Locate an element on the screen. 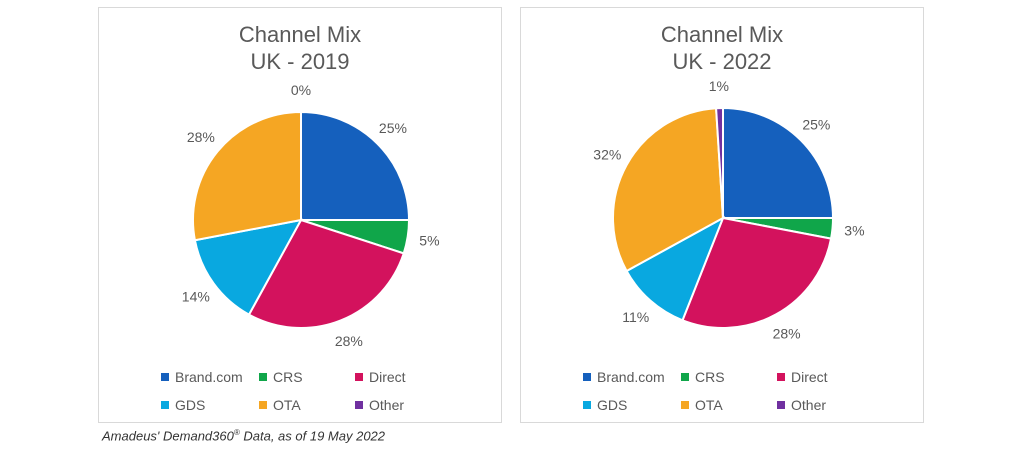 This screenshot has height=450, width=1024. data-label-ota: 28% is located at coordinates (201, 137).